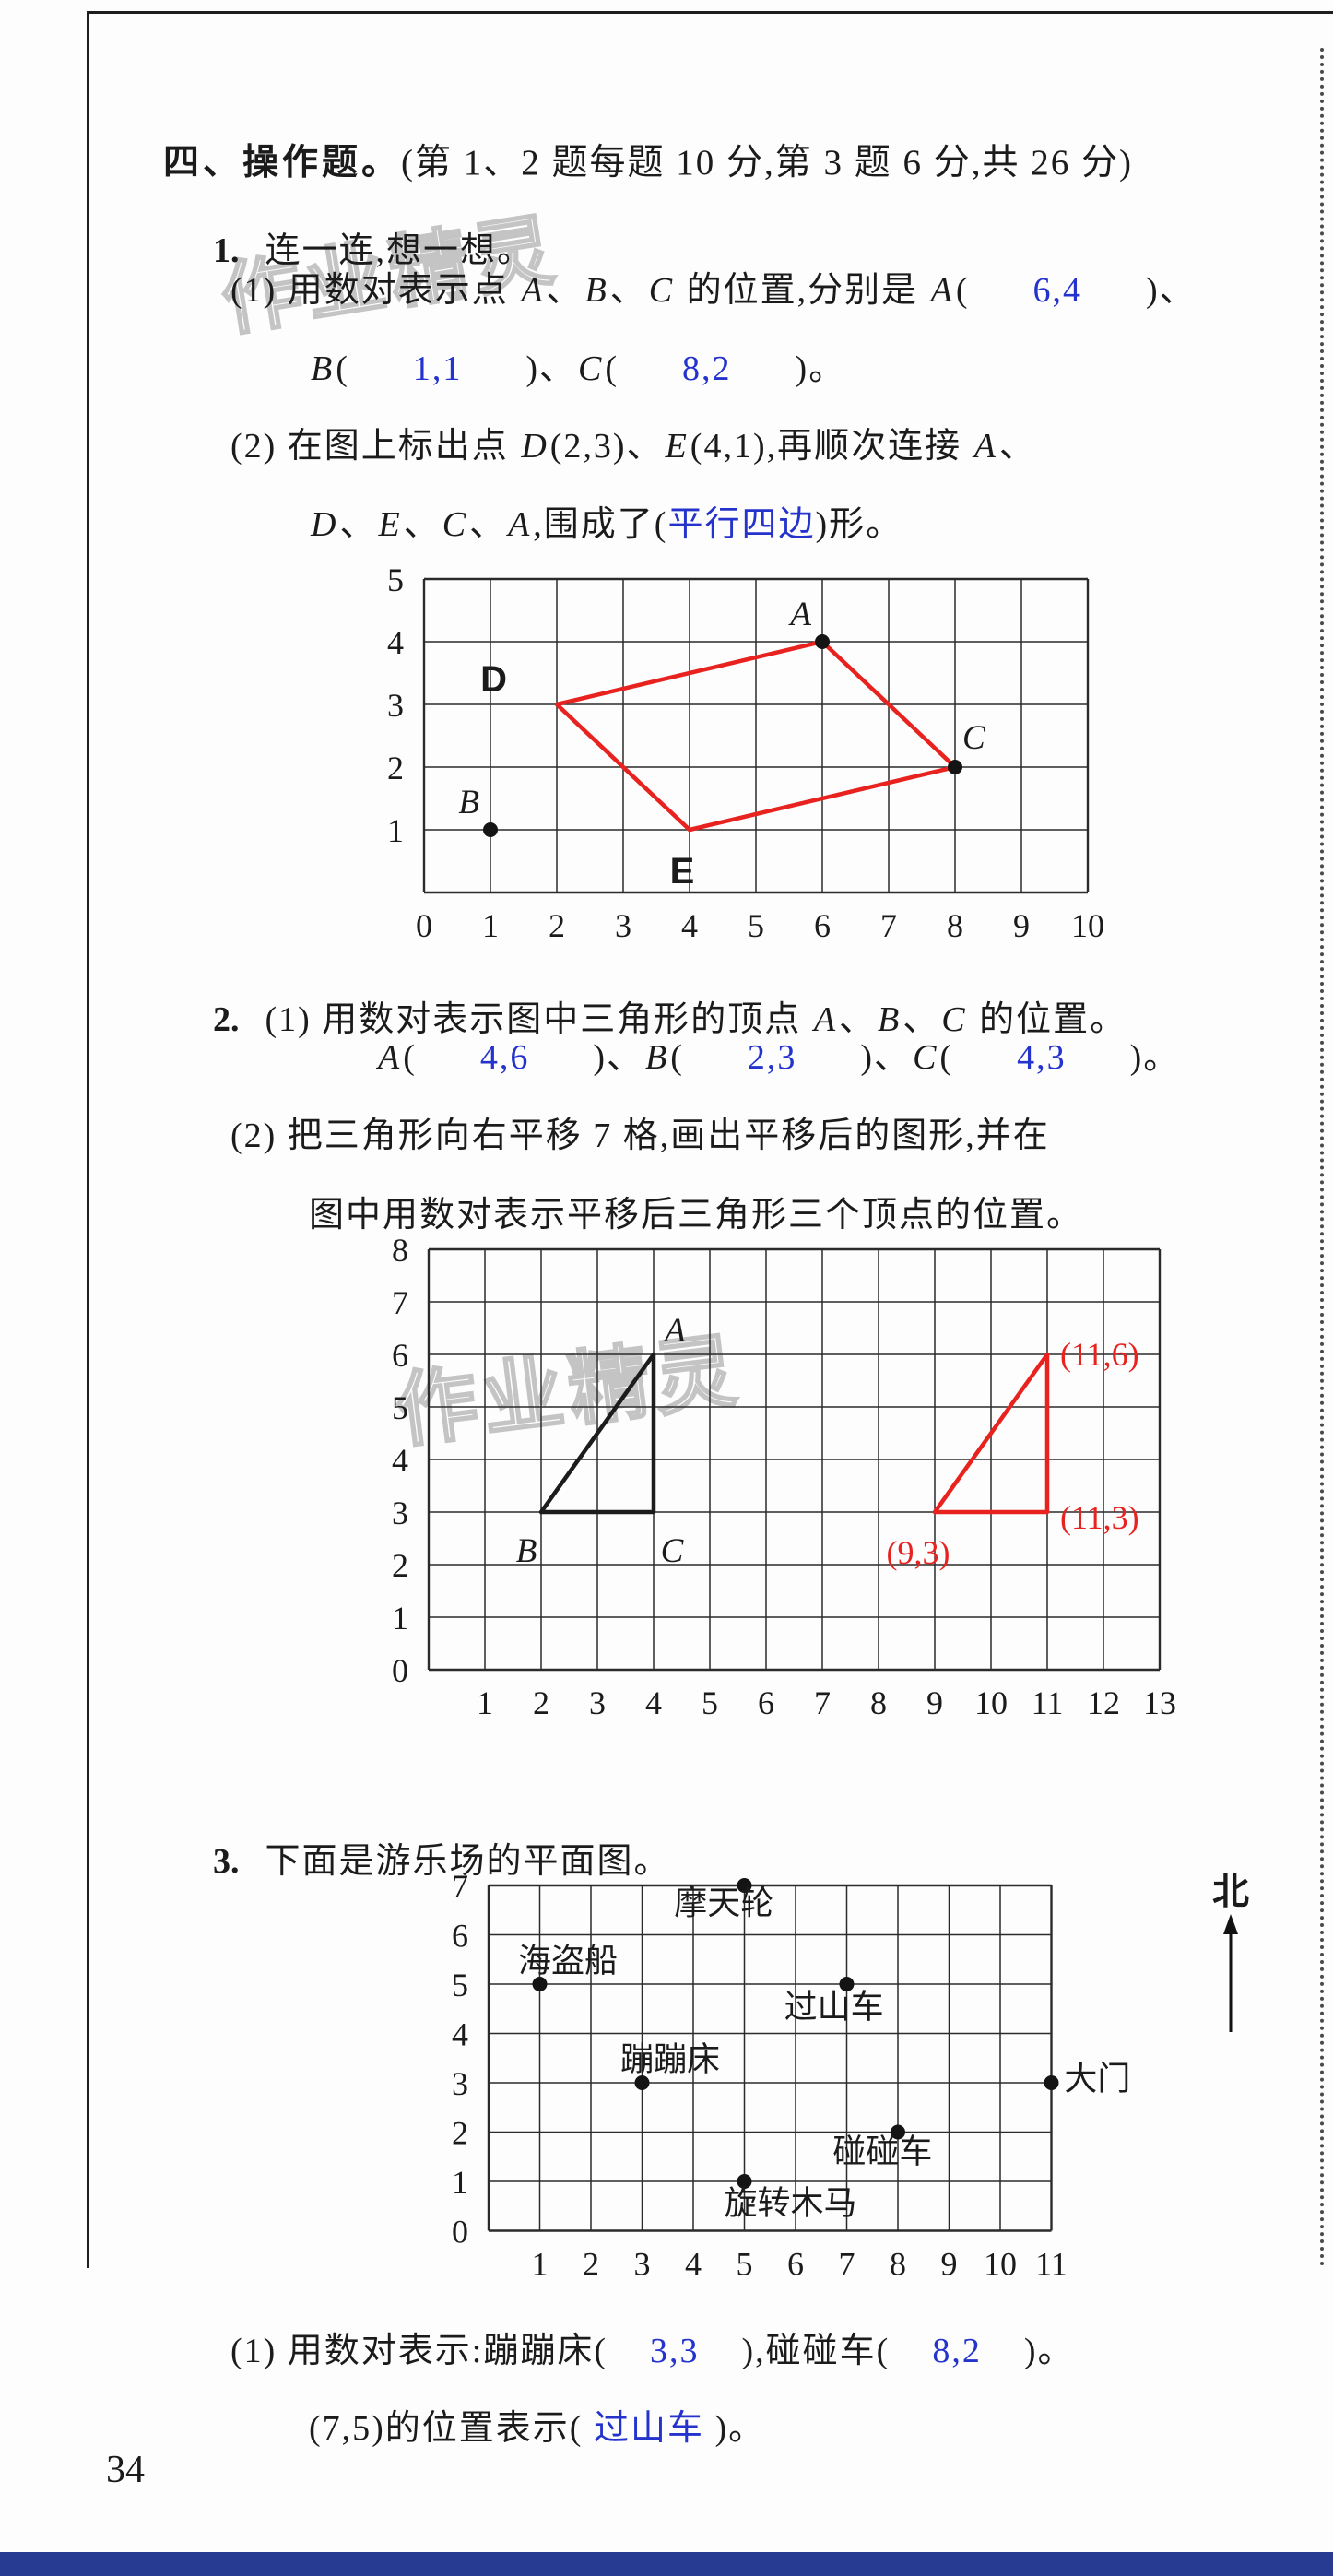 Image resolution: width=1333 pixels, height=2576 pixels. I want to click on q1-part2-line: (2) 在图上标出点 D(2,3)、E(4,1),再顺次连接 A、, so click(633, 442).